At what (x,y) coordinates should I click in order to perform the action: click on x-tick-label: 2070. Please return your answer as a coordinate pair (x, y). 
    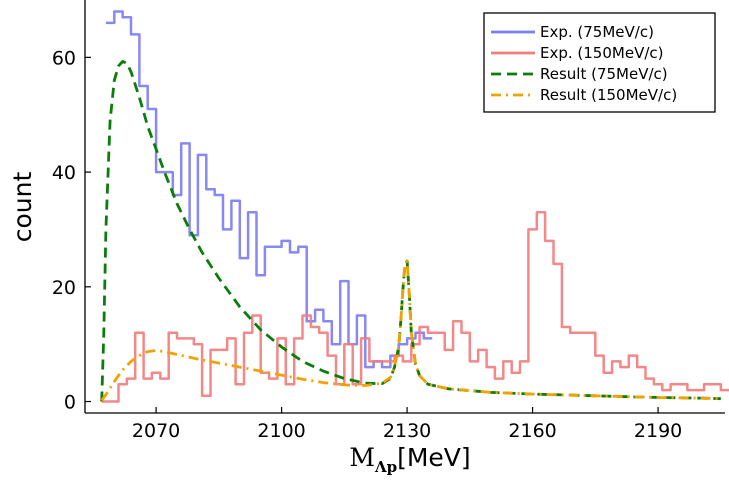
    Looking at the image, I should click on (156, 431).